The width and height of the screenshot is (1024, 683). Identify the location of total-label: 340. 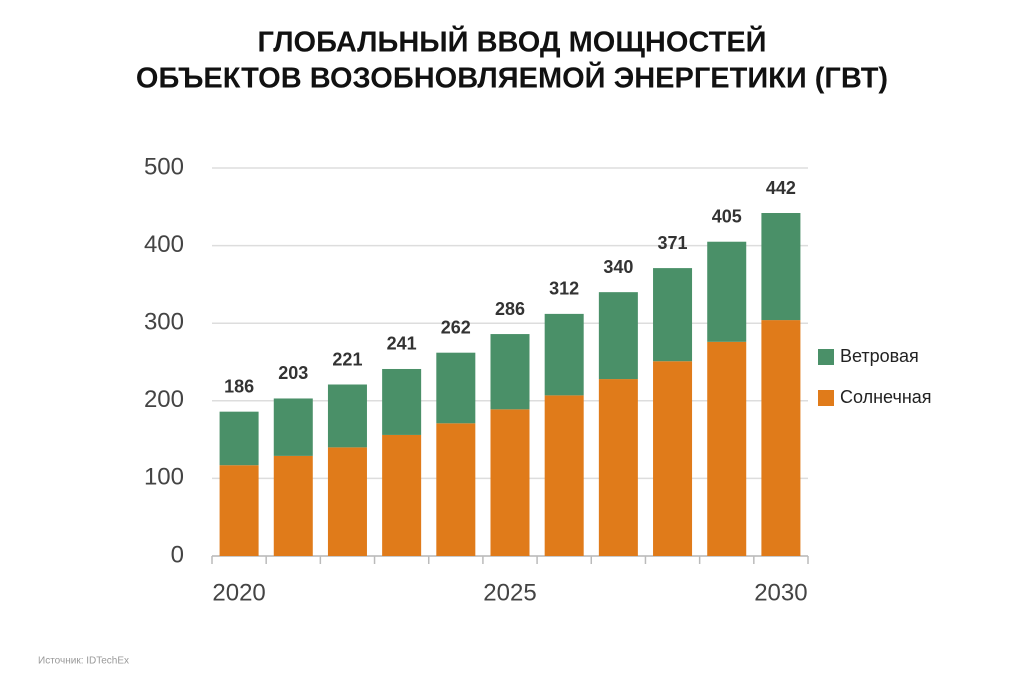
(618, 267).